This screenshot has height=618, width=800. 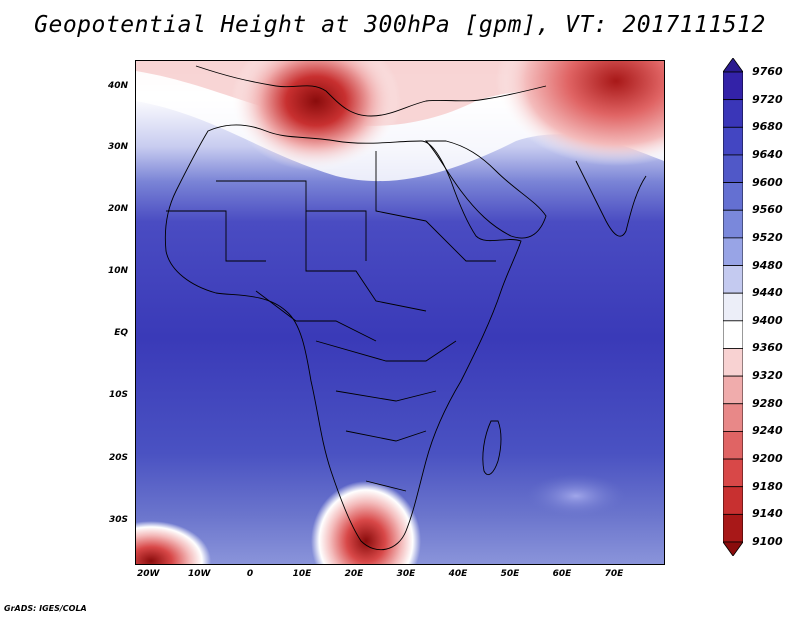 I want to click on colorbar-level-label: 9520, so click(x=767, y=237).